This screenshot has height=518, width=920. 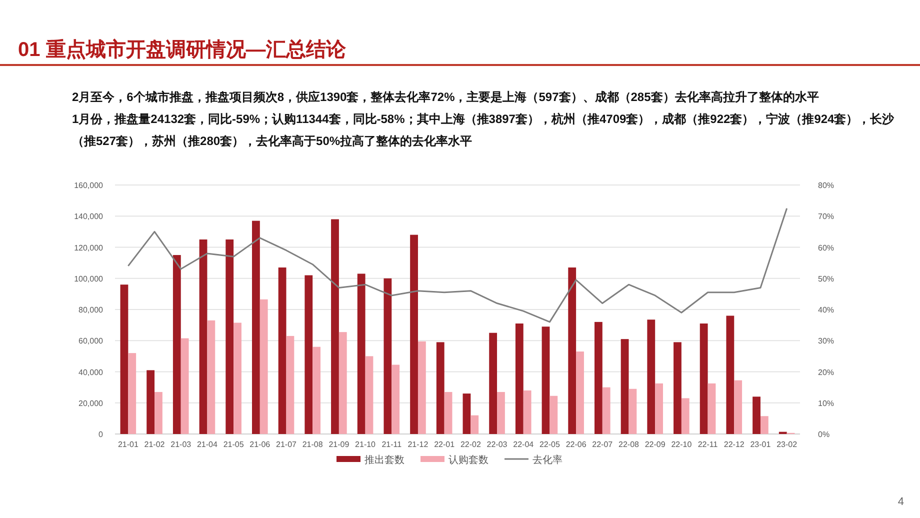 I want to click on y-tick-label: 140,000, so click(x=89, y=217).